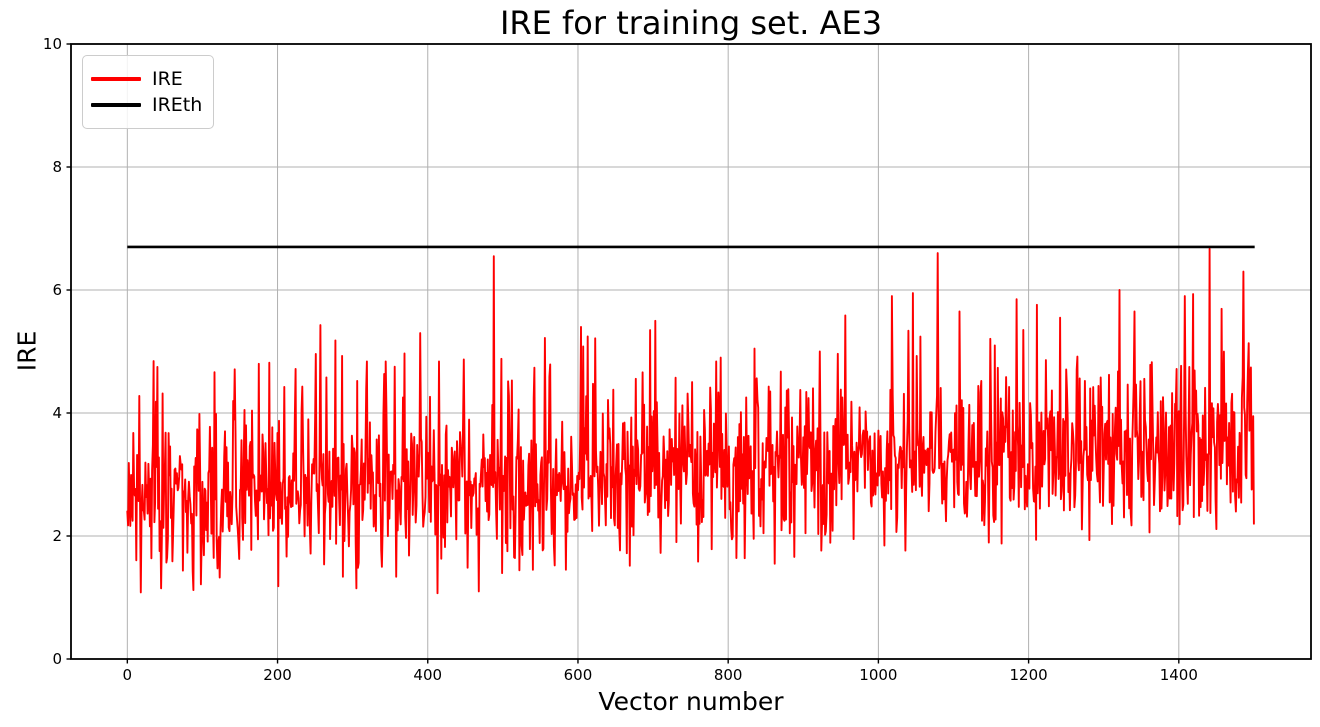 This screenshot has width=1320, height=727. What do you see at coordinates (728, 675) in the screenshot?
I see `x-tick-label: 800` at bounding box center [728, 675].